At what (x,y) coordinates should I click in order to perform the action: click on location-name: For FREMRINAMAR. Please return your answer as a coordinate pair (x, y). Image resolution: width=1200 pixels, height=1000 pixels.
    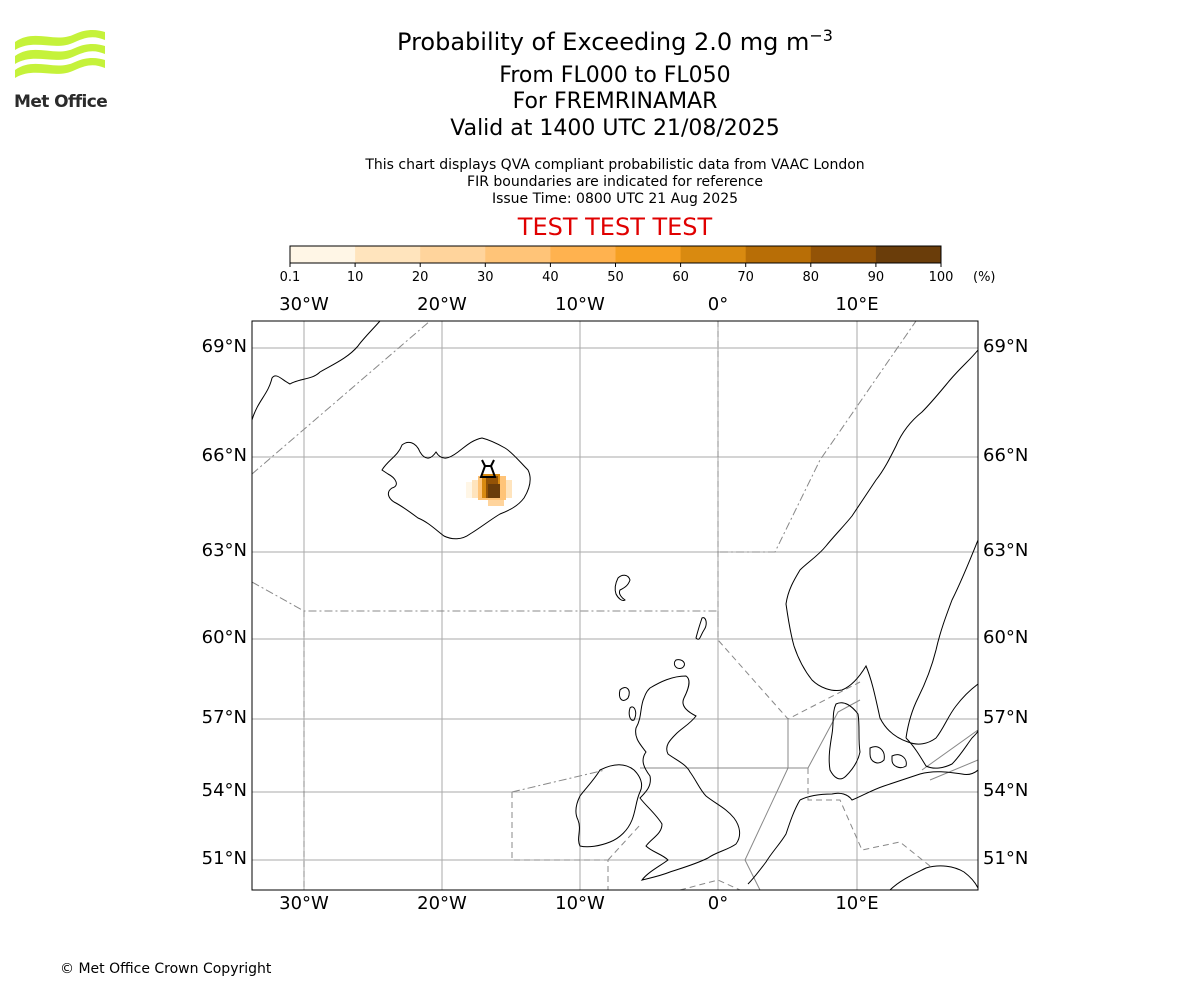
    Looking at the image, I should click on (615, 101).